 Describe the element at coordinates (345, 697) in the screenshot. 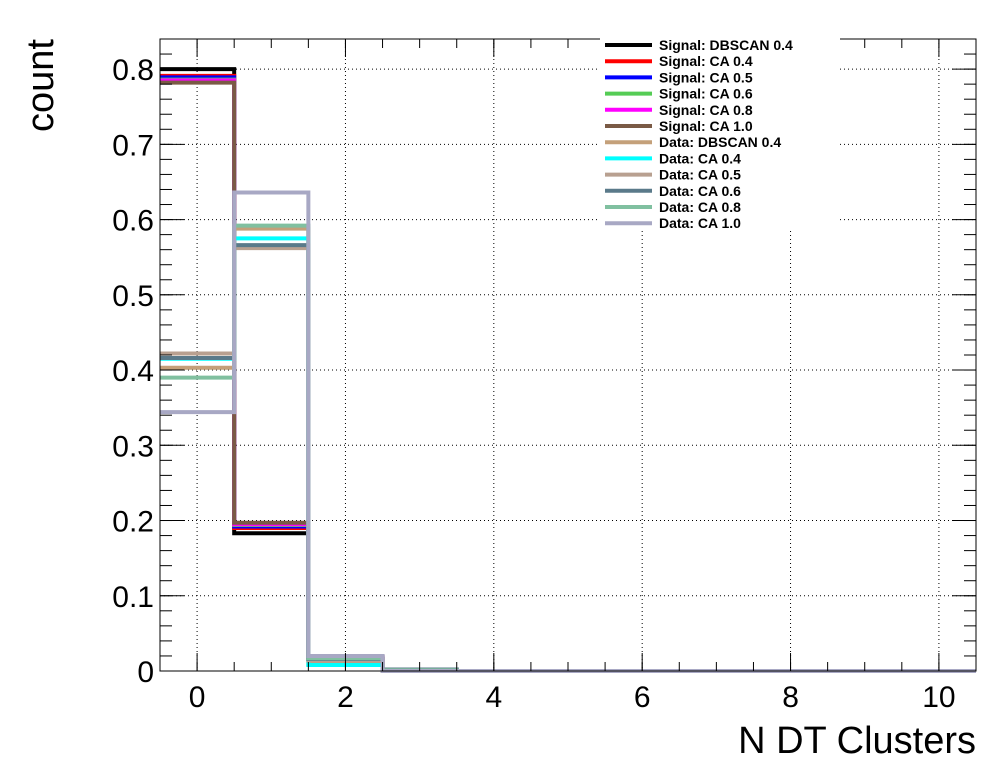

I see `x-tick-label: 2` at that location.